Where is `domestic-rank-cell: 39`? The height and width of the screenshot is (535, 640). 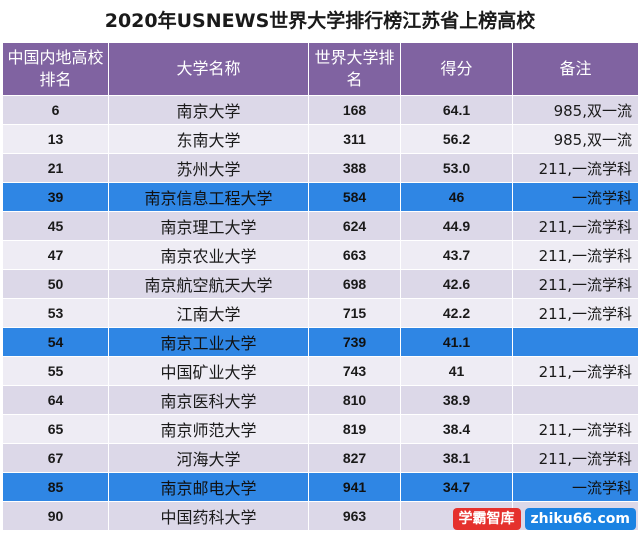 domestic-rank-cell: 39 is located at coordinates (55, 197).